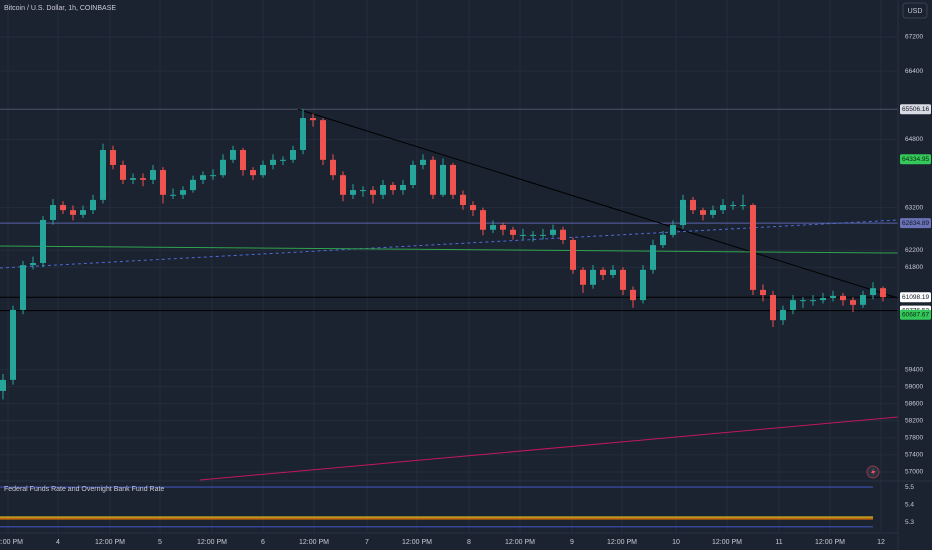 The image size is (932, 550). I want to click on alert-bolt, so click(873, 472).